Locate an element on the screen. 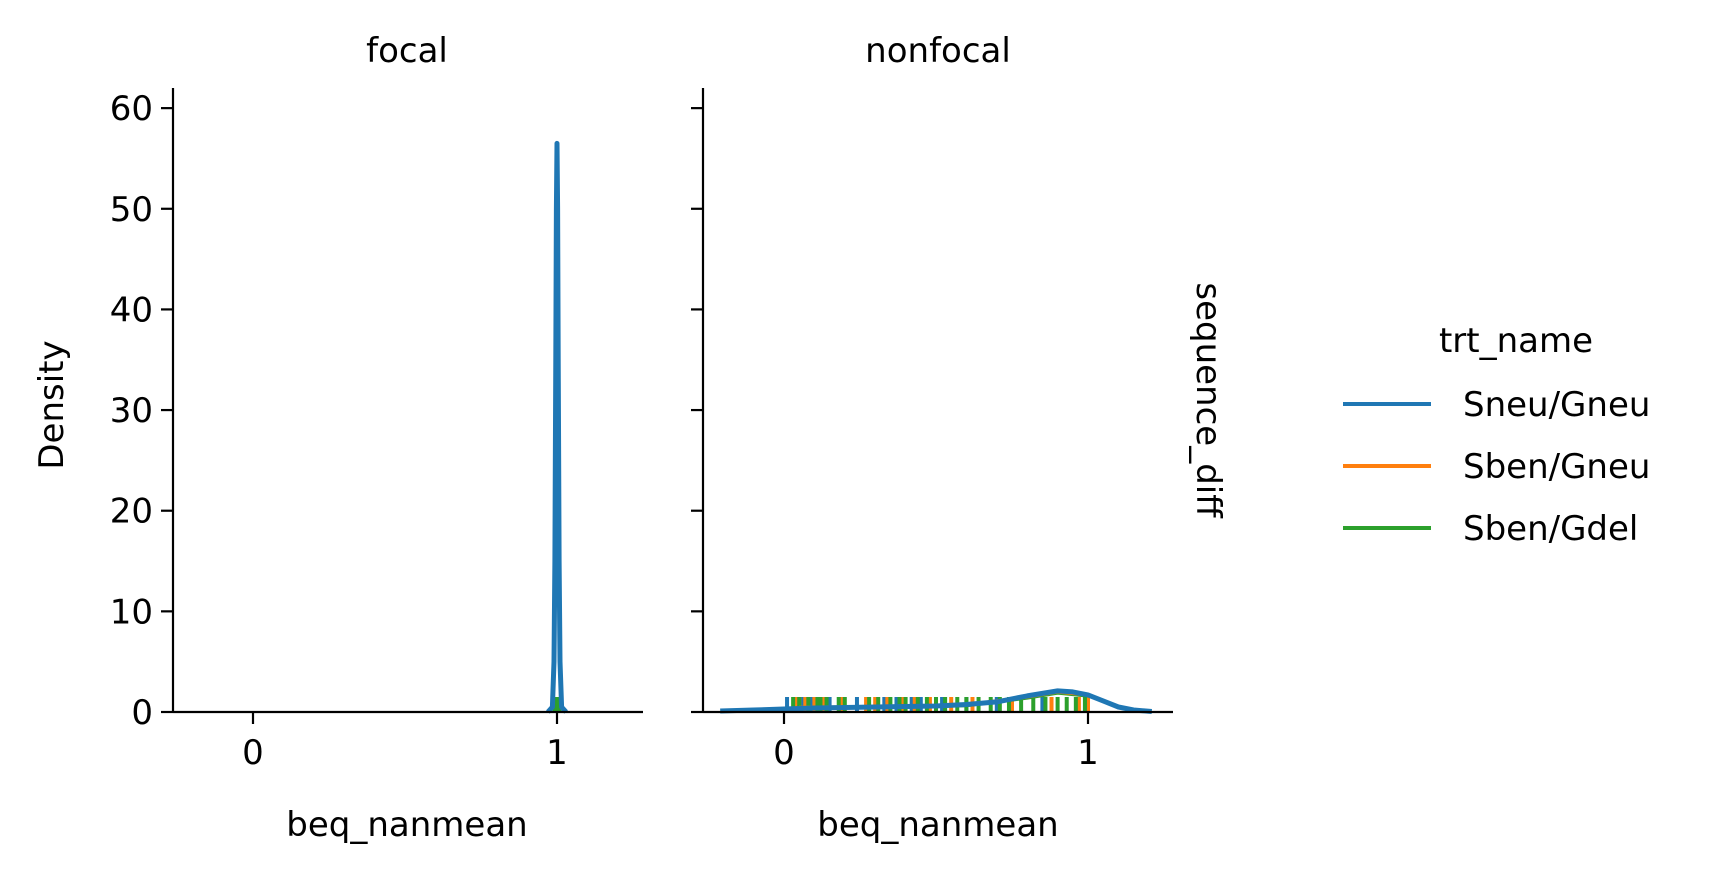  y-tick-label: 40 is located at coordinates (131, 310).